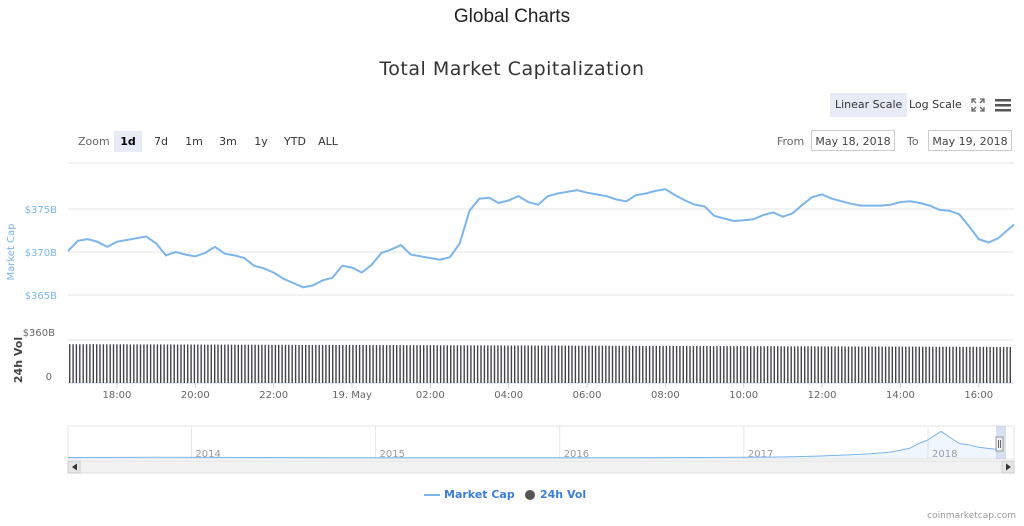 The width and height of the screenshot is (1024, 526). Describe the element at coordinates (913, 141) in the screenshot. I see `to-label: To` at that location.